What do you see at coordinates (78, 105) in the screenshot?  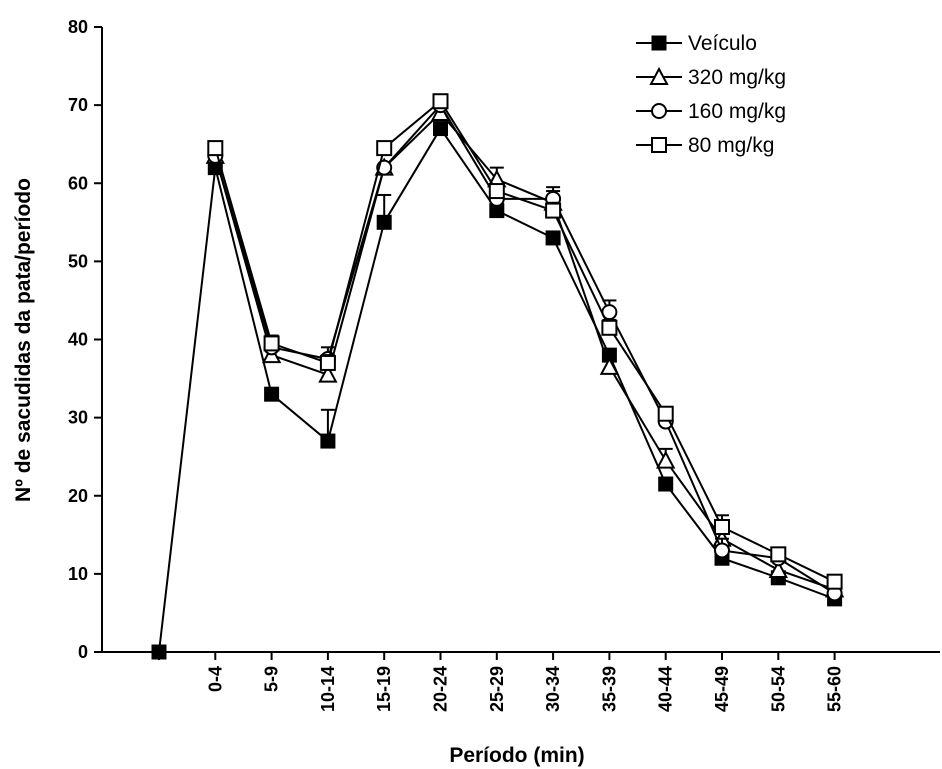 I see `y-tick-label: 70` at bounding box center [78, 105].